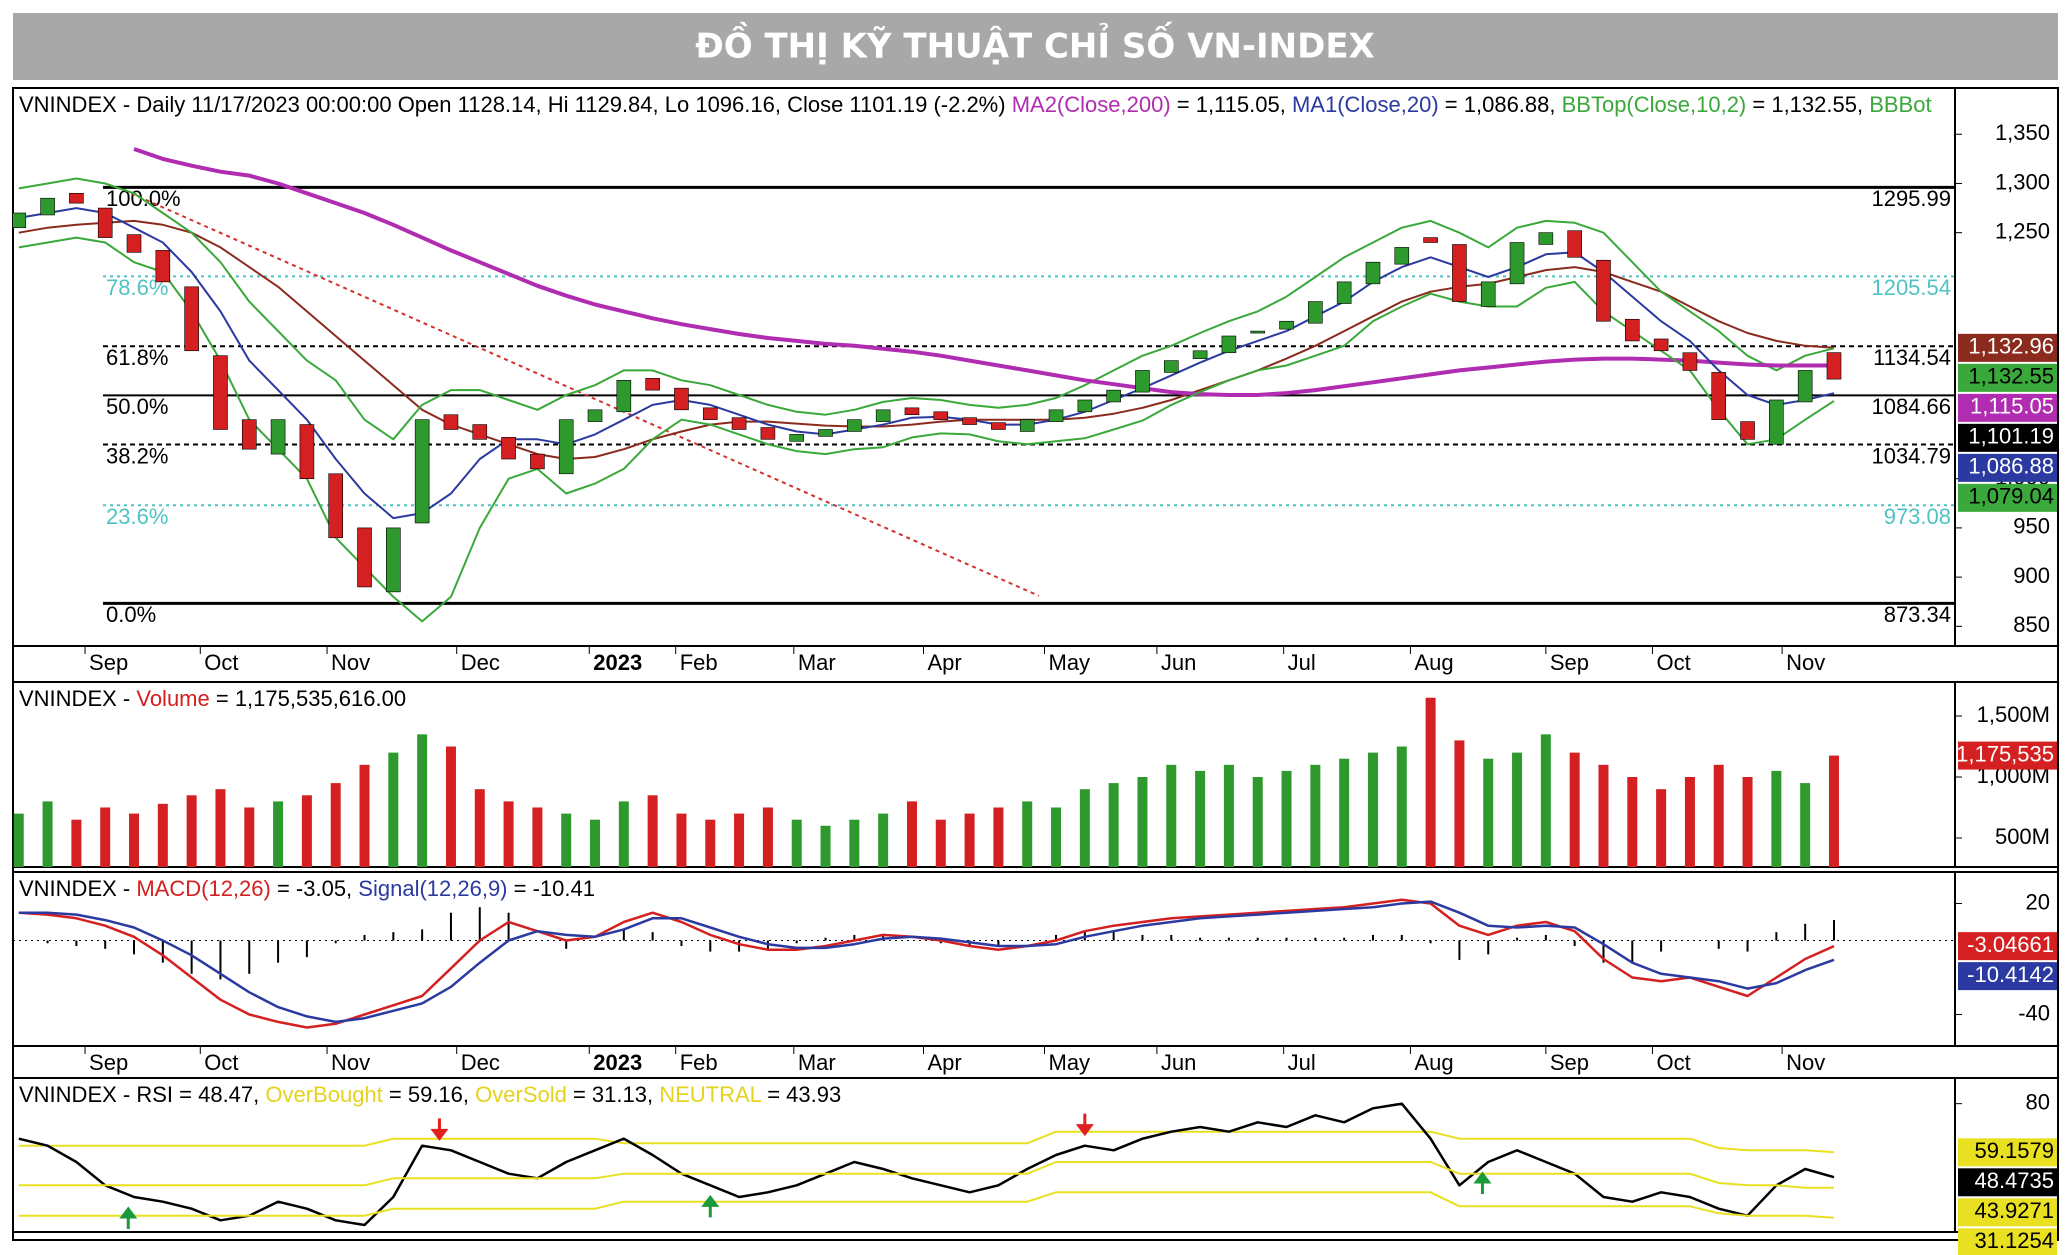  I want to click on x-tick-label: Sep, so click(1569, 1062).